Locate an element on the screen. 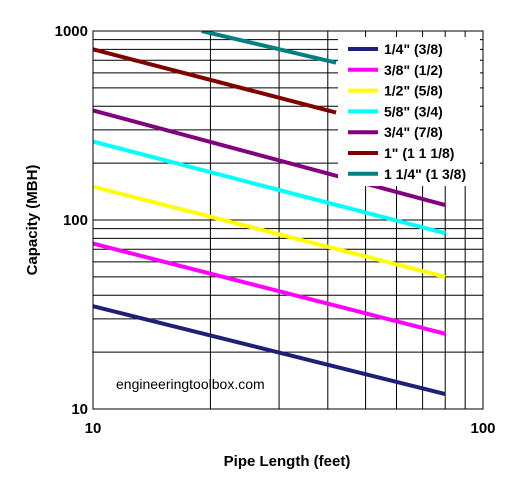 Image resolution: width=514 pixels, height=493 pixels. legend-label: 3/8" (1/2) is located at coordinates (413, 70).